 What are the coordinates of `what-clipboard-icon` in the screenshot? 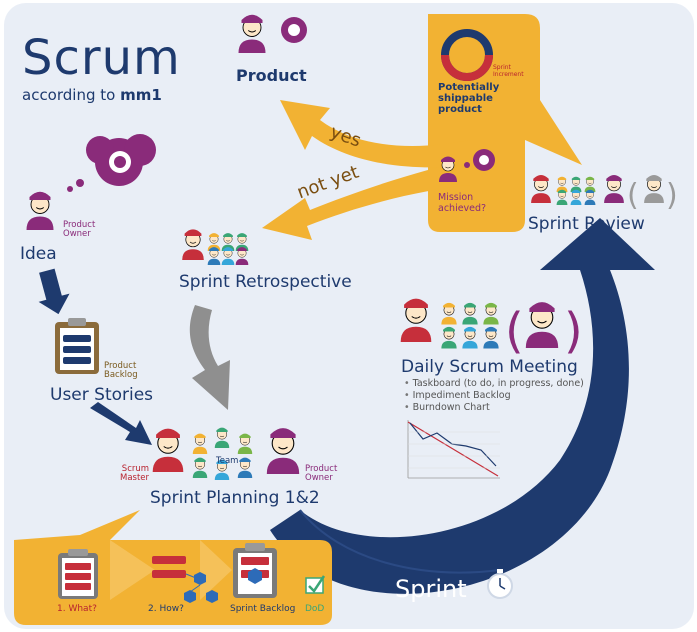 It's located at (78, 574).